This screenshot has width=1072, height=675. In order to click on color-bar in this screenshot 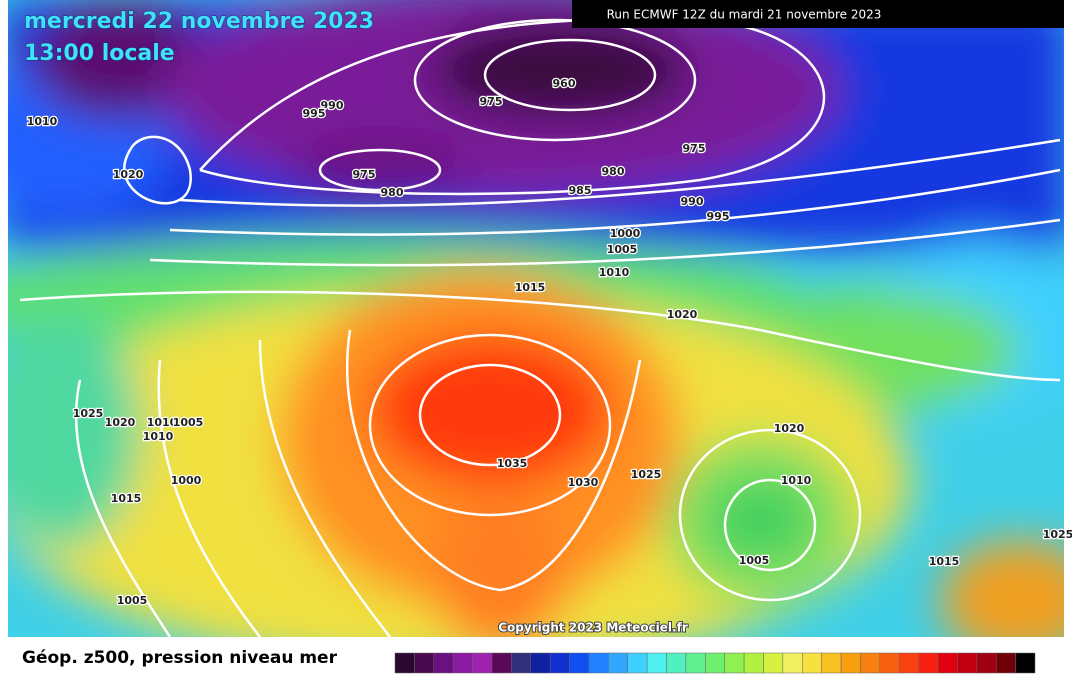, I will do `click(715, 663)`.